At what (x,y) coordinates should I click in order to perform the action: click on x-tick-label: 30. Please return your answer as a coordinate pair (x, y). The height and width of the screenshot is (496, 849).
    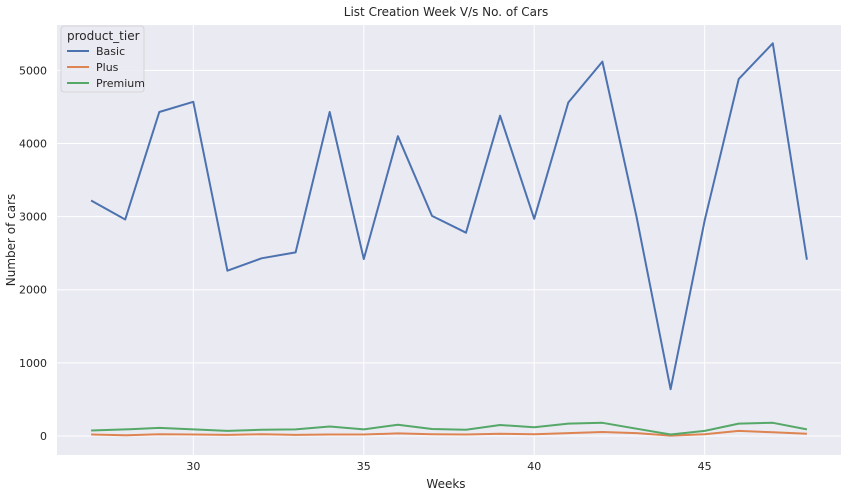
    Looking at the image, I should click on (193, 466).